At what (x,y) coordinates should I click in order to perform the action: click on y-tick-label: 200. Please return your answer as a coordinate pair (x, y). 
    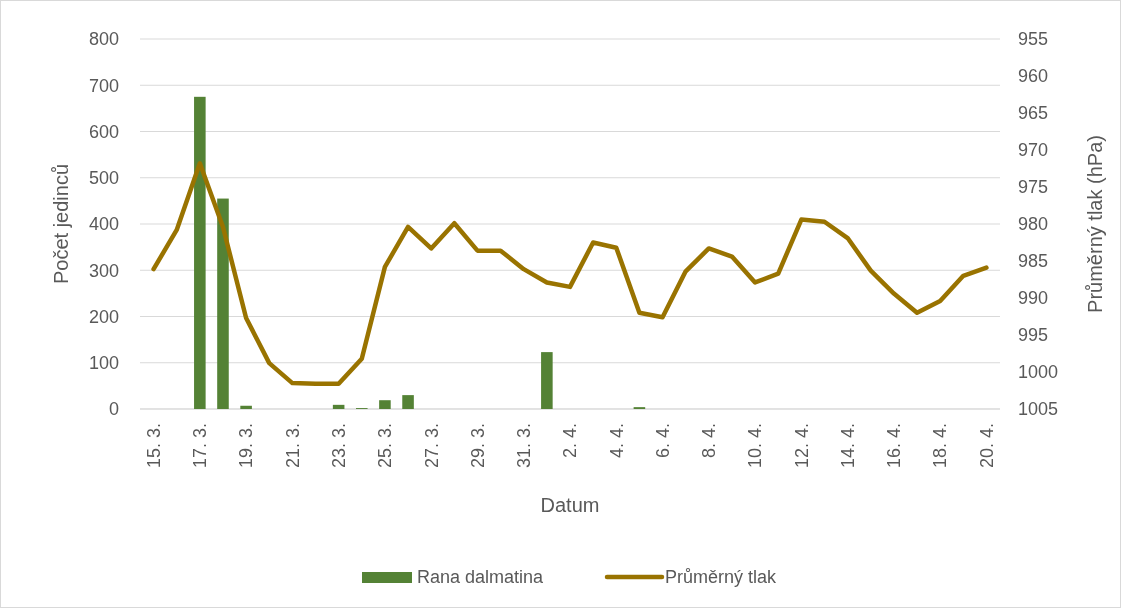
    Looking at the image, I should click on (103, 316).